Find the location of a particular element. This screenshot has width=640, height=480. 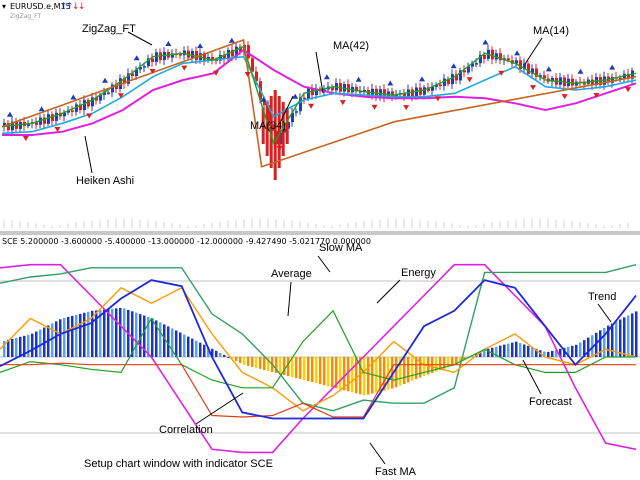

annotation-ma14: MA(14) is located at coordinates (551, 31).